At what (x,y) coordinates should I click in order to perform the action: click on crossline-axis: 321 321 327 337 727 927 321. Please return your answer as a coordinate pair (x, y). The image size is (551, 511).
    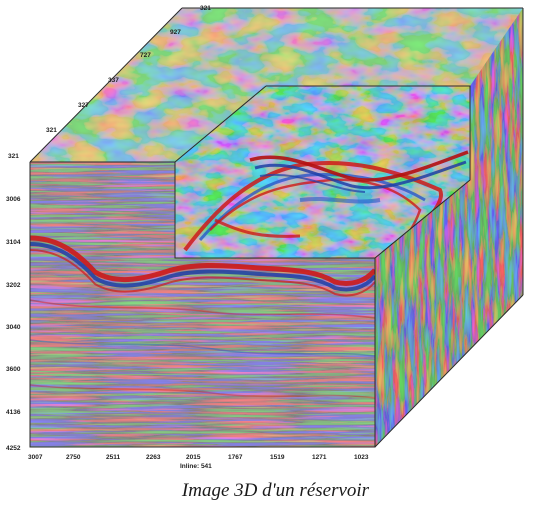
    Looking at the image, I should click on (109, 82).